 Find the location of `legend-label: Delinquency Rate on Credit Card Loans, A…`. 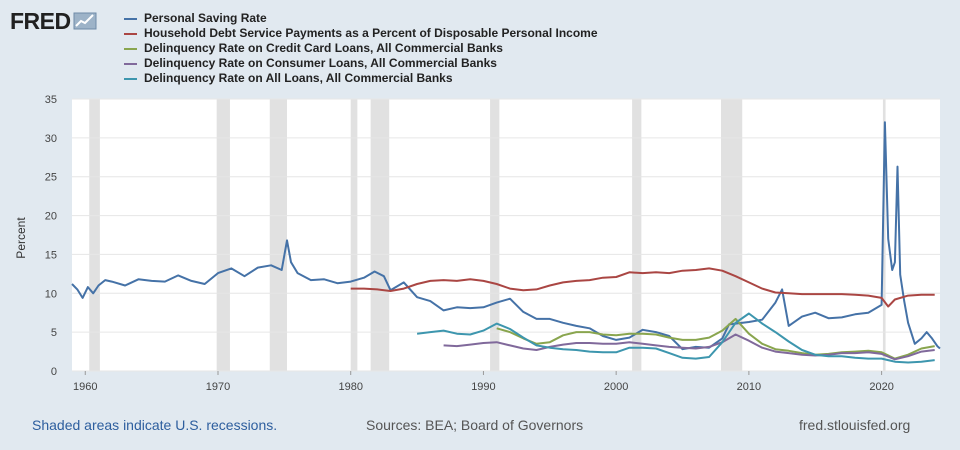

legend-label: Delinquency Rate on Credit Card Loans, A… is located at coordinates (323, 48).